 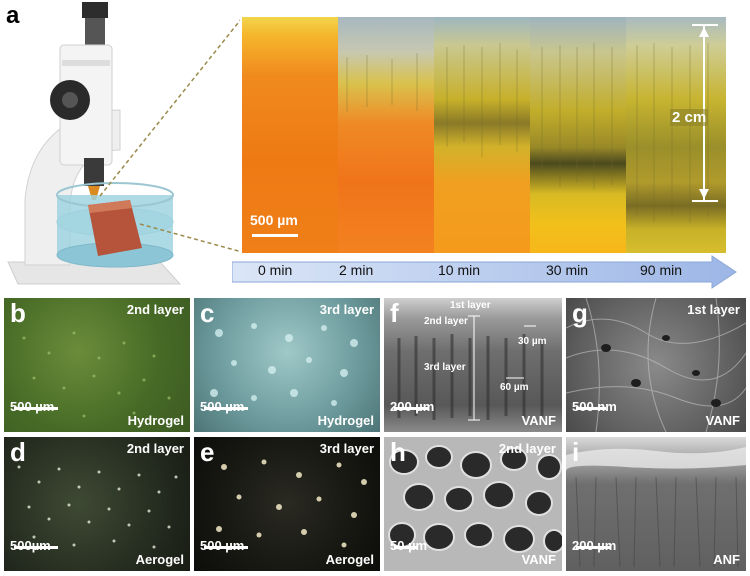 What do you see at coordinates (722, 420) in the screenshot?
I see `sample-label-g: VANF` at bounding box center [722, 420].